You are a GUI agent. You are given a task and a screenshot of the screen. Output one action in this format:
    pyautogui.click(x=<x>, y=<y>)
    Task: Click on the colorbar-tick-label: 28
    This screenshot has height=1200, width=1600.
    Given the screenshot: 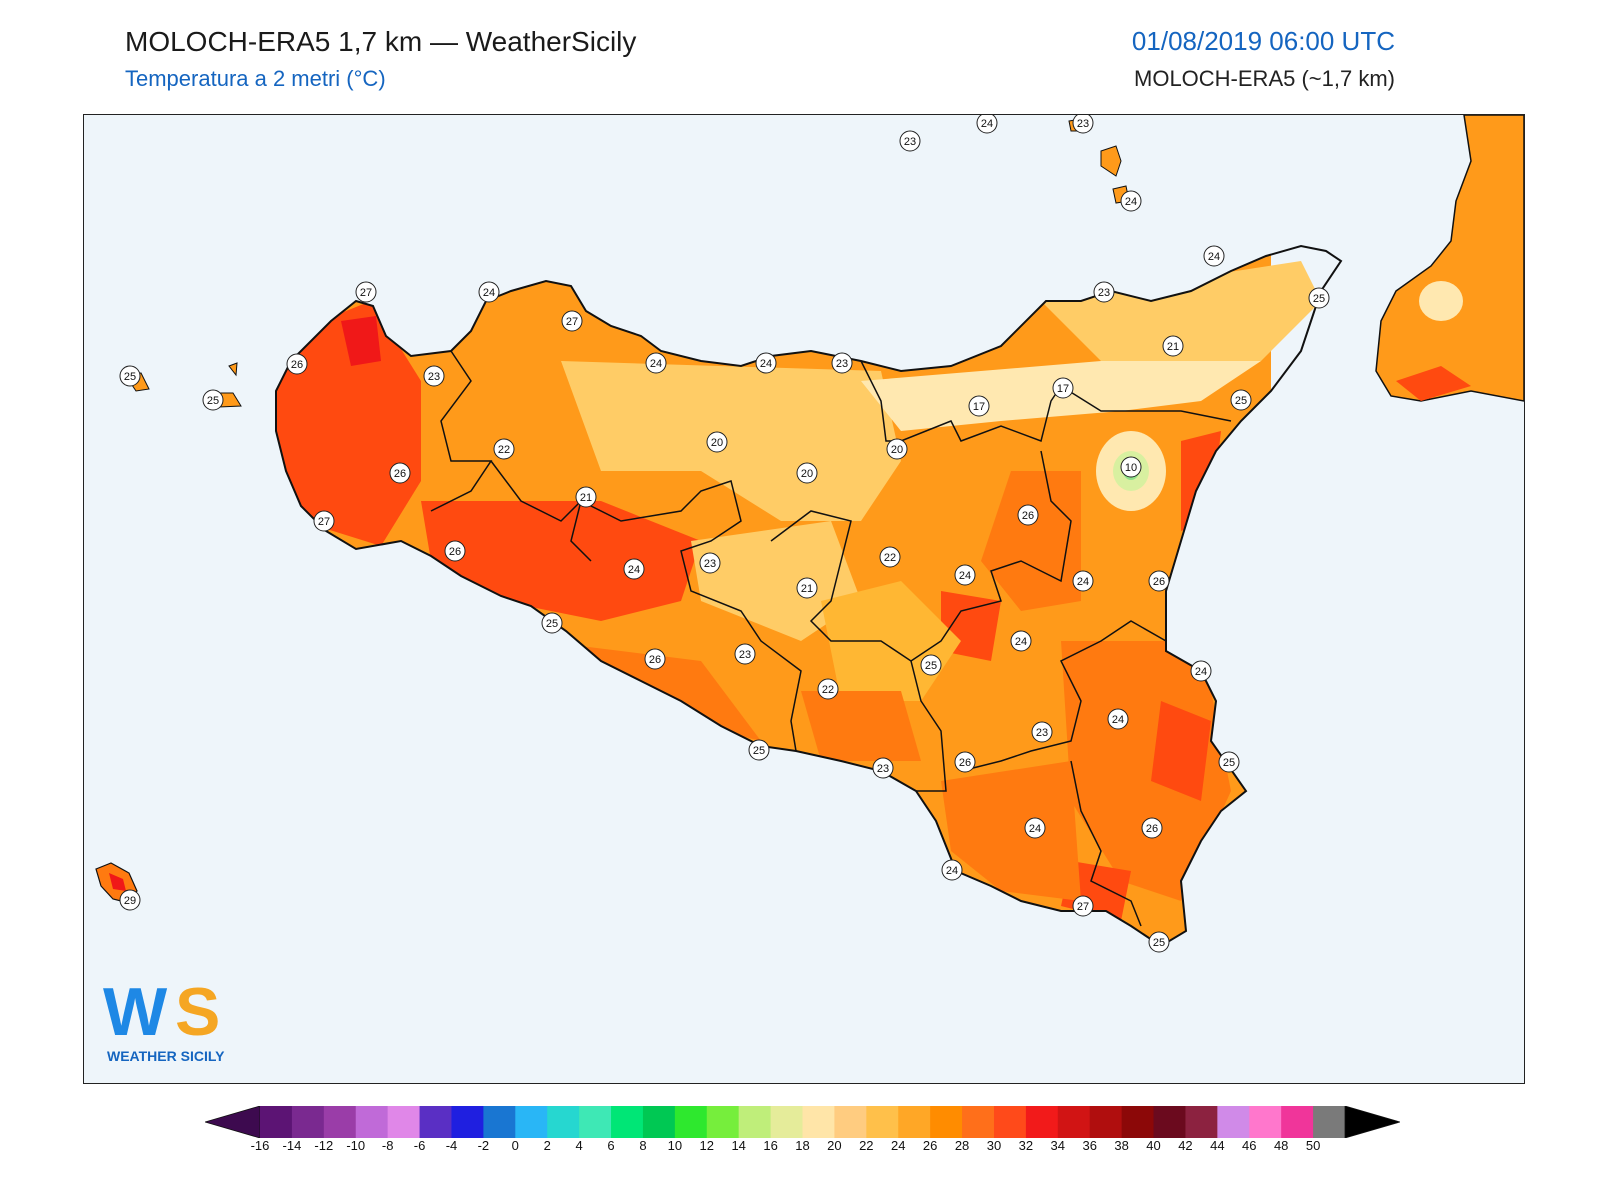 What is the action you would take?
    pyautogui.click(x=962, y=1145)
    